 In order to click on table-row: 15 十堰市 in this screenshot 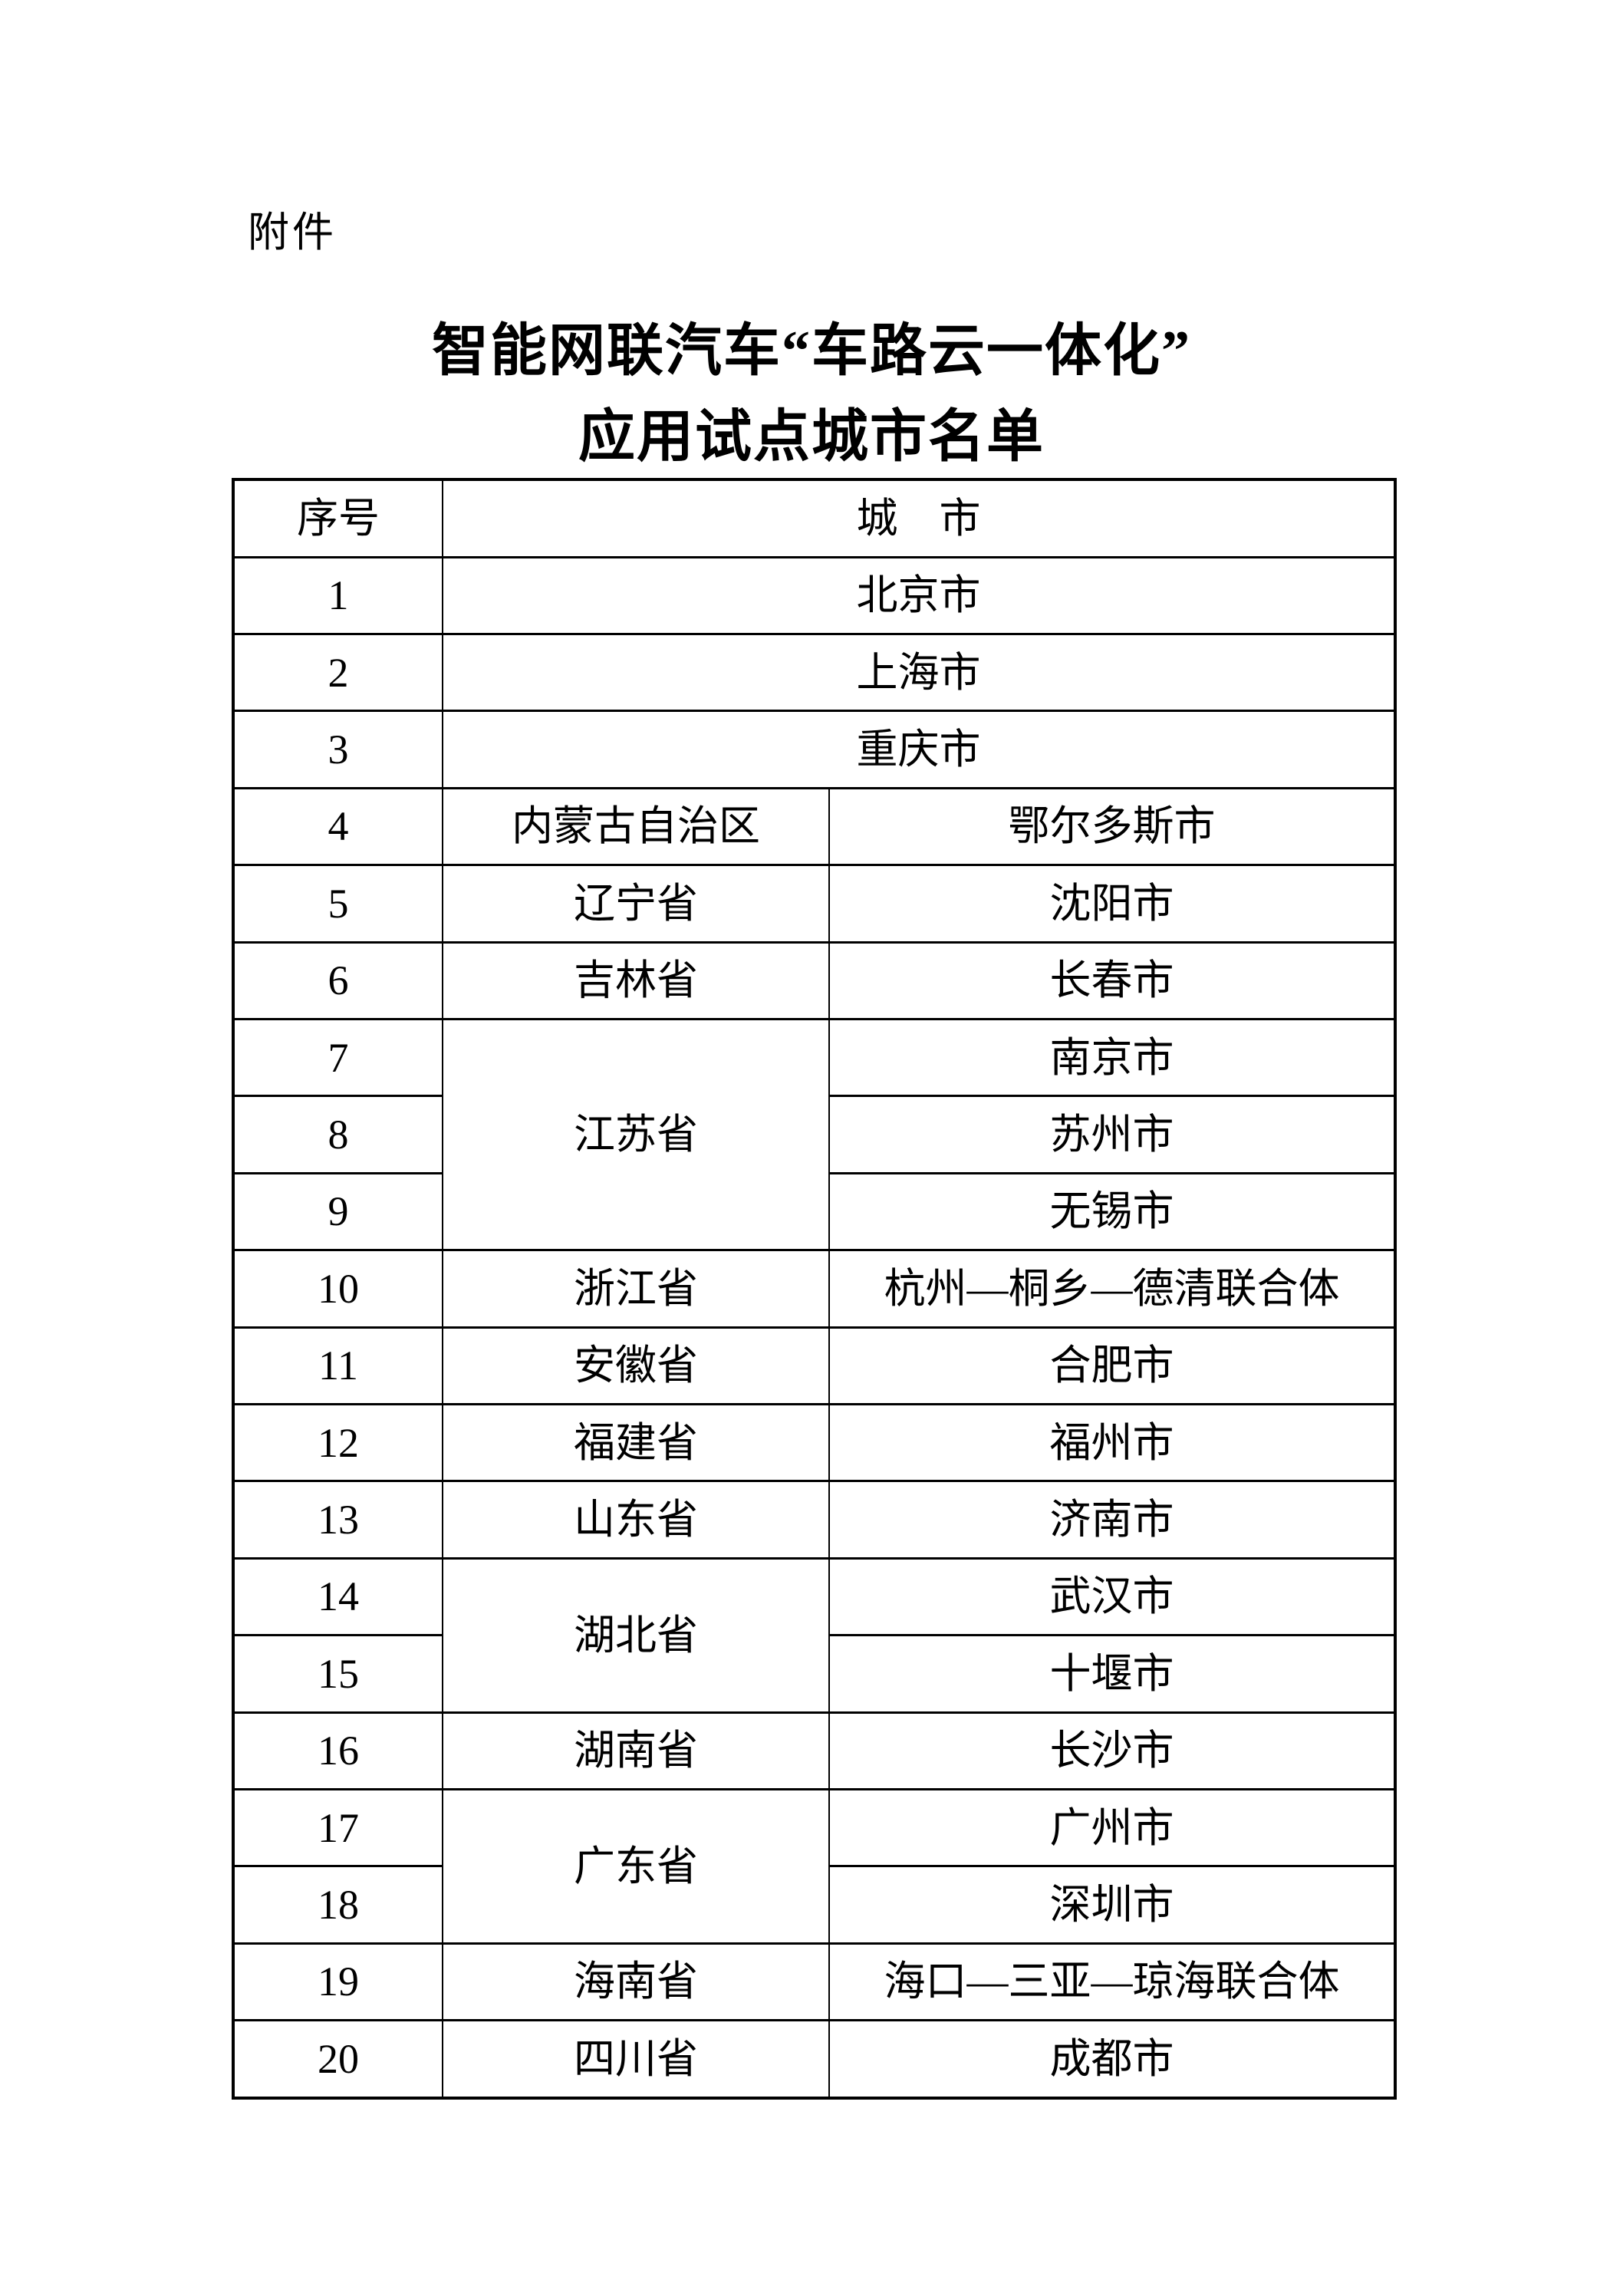, I will do `click(814, 1674)`.